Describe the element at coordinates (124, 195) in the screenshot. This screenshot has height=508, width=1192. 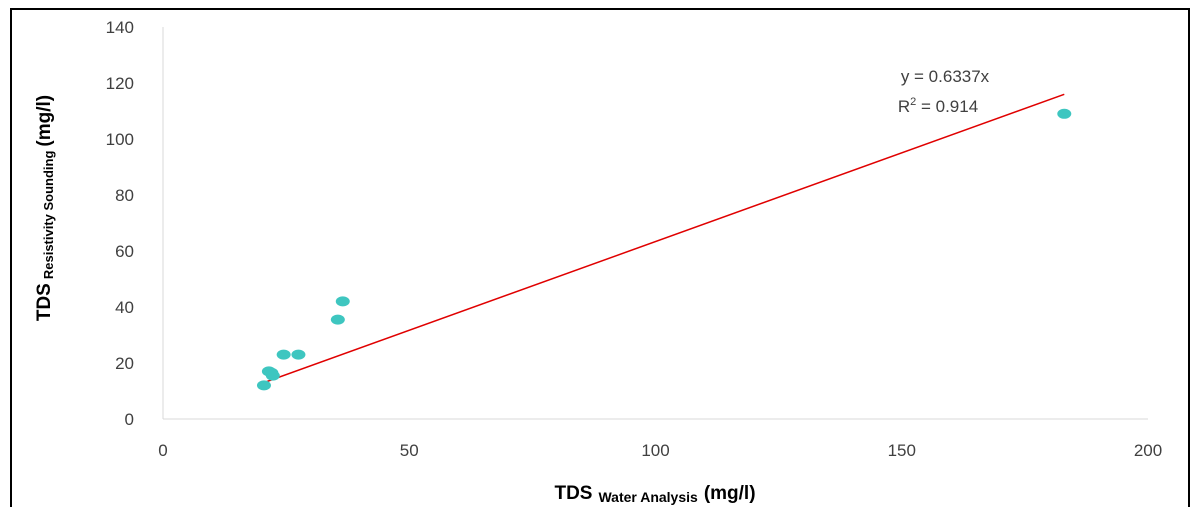
I see `y-tick-label: 80` at that location.